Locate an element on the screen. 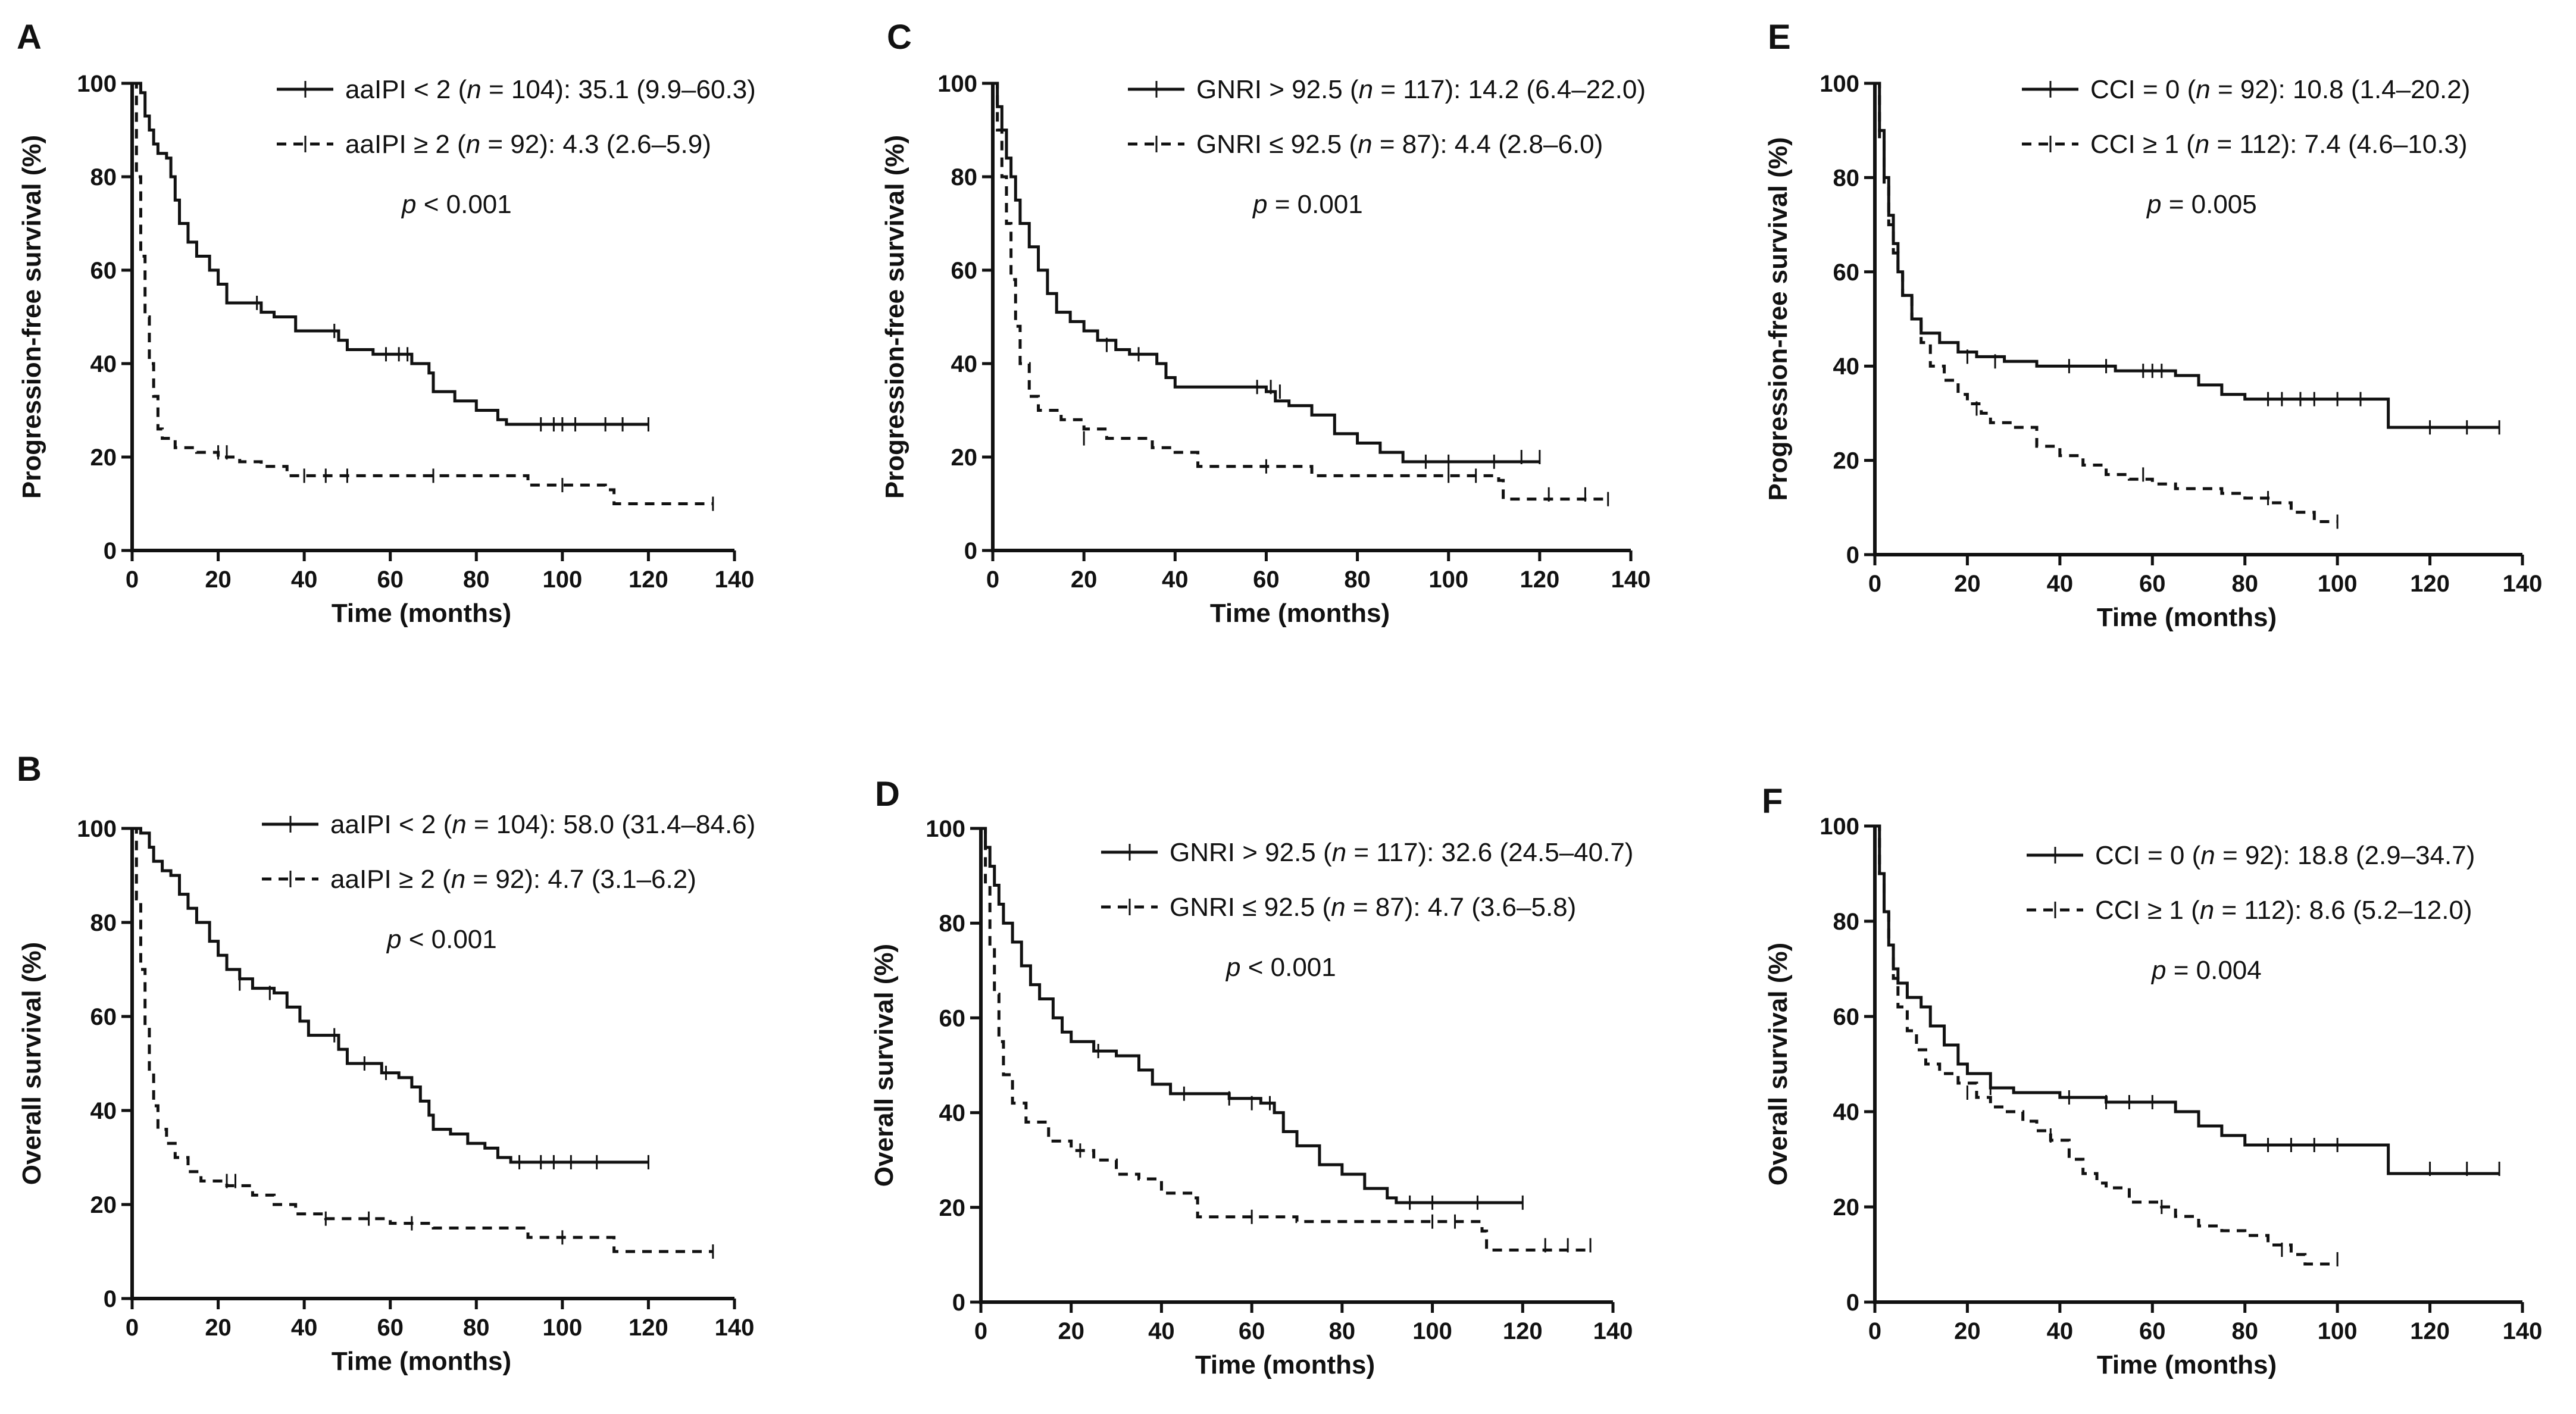 The image size is (2576, 1414). legend-suffix: = 112): 8.6 (5.2–12.0) is located at coordinates (2343, 911).